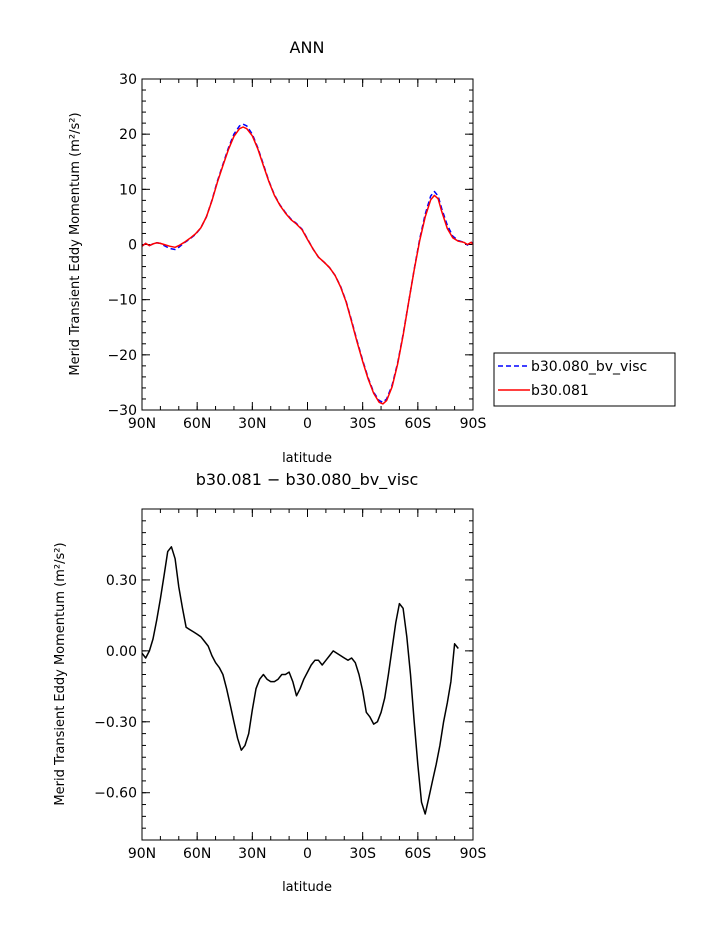 Image resolution: width=723 pixels, height=935 pixels. Describe the element at coordinates (128, 135) in the screenshot. I see `top-y-tick-label: 20` at that location.